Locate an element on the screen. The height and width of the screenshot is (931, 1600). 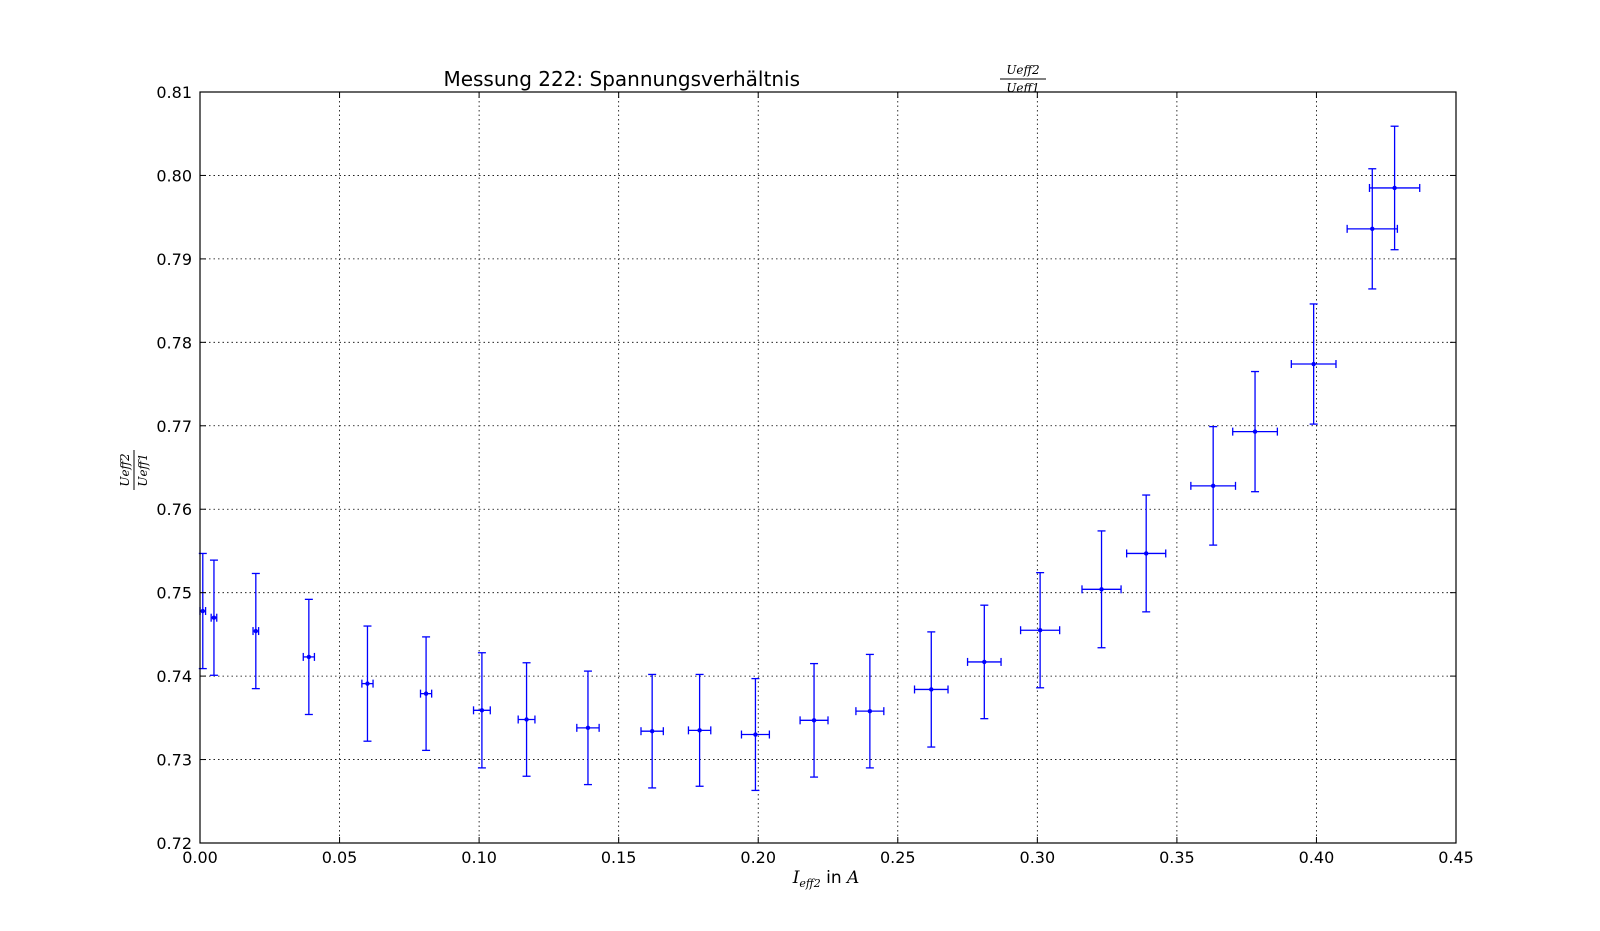
x-tick-label: 0.25 is located at coordinates (898, 857).